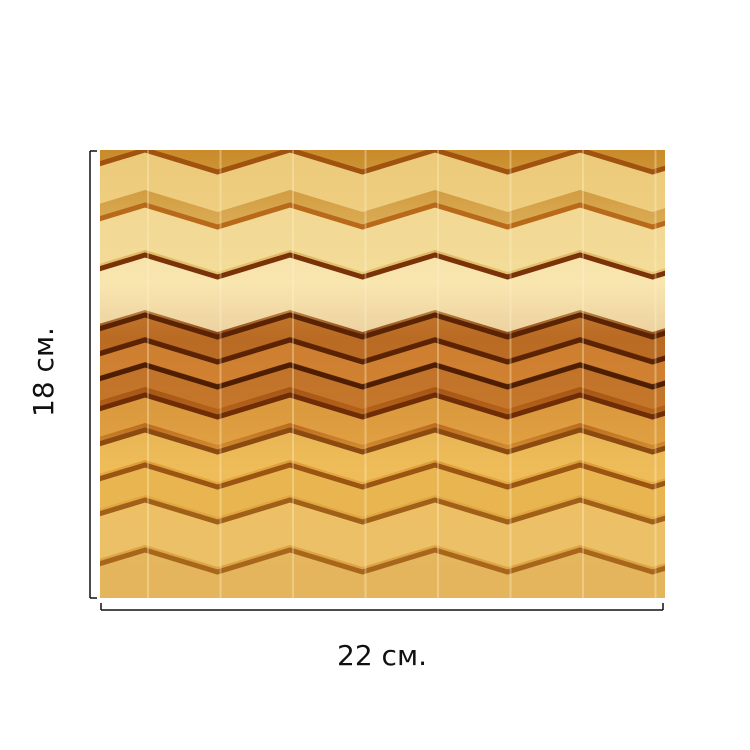 The height and width of the screenshot is (750, 750). I want to click on height-label: 18 см., so click(43, 372).